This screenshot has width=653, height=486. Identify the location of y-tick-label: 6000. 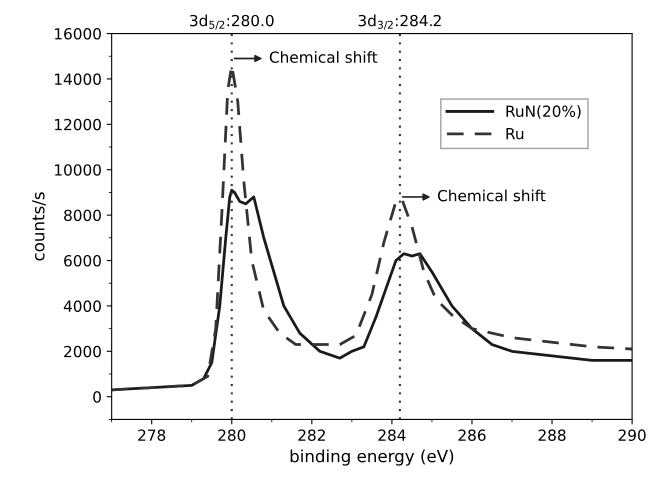
(82, 260).